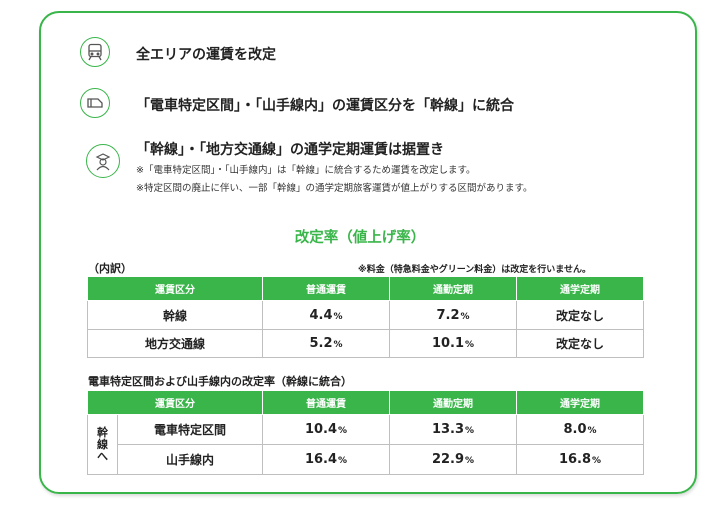  I want to click on table-row: 山手線内 16.4% 22.9% 16.8%, so click(366, 459).